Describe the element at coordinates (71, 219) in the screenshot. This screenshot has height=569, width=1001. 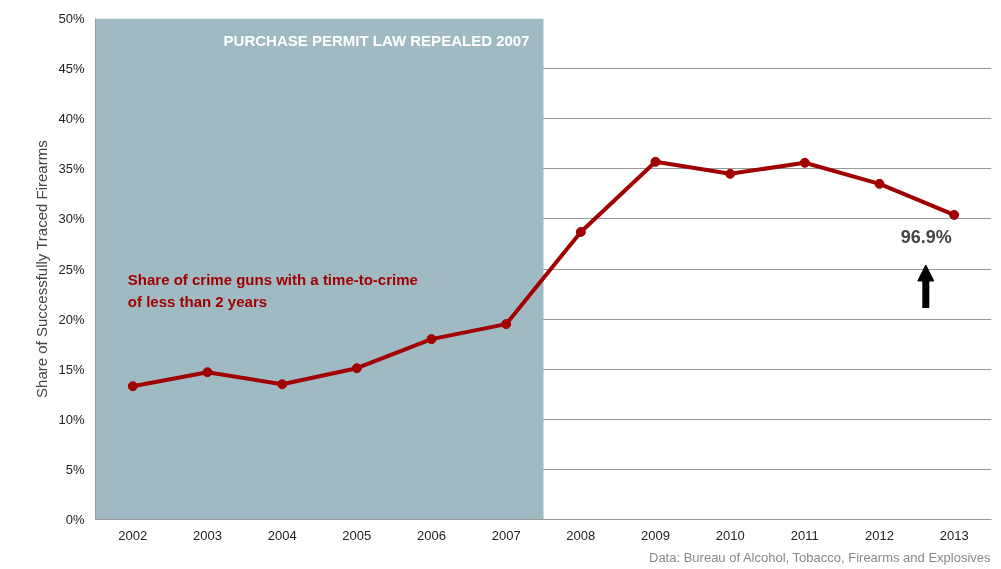
I see `y-tick-label: 30%` at that location.